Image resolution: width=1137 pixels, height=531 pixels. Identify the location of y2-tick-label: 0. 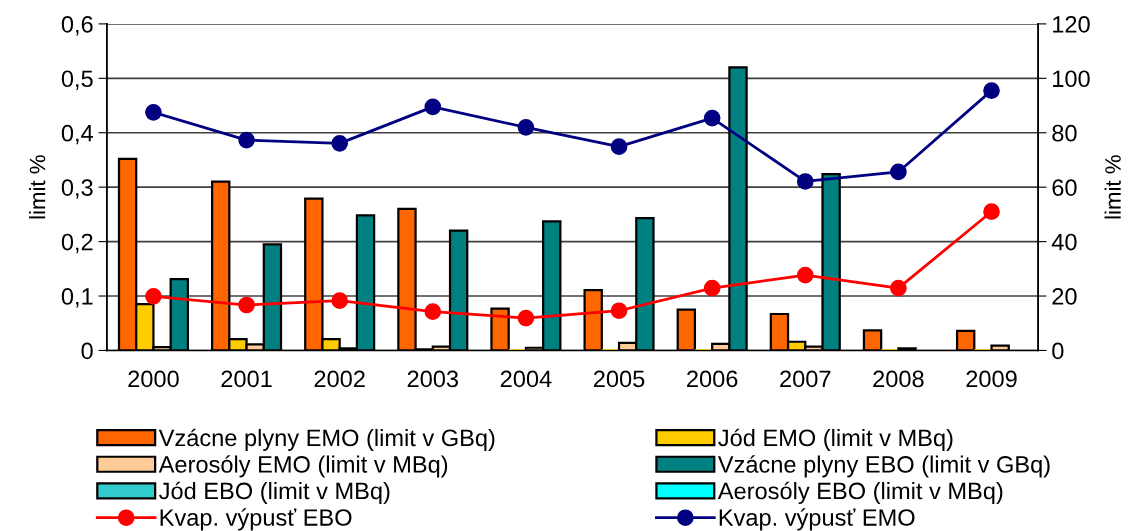
(1058, 351).